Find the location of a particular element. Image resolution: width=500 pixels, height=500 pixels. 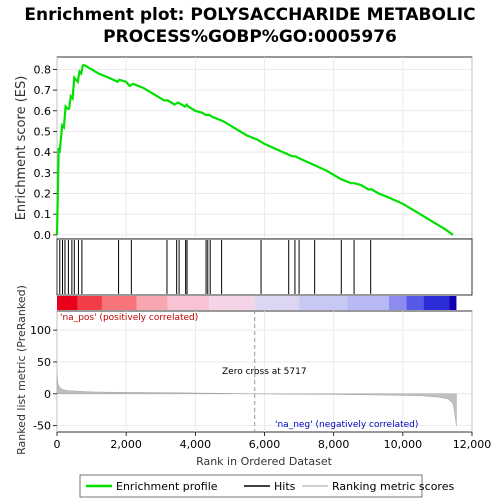

x-tick-label: 12,000 is located at coordinates (472, 444).